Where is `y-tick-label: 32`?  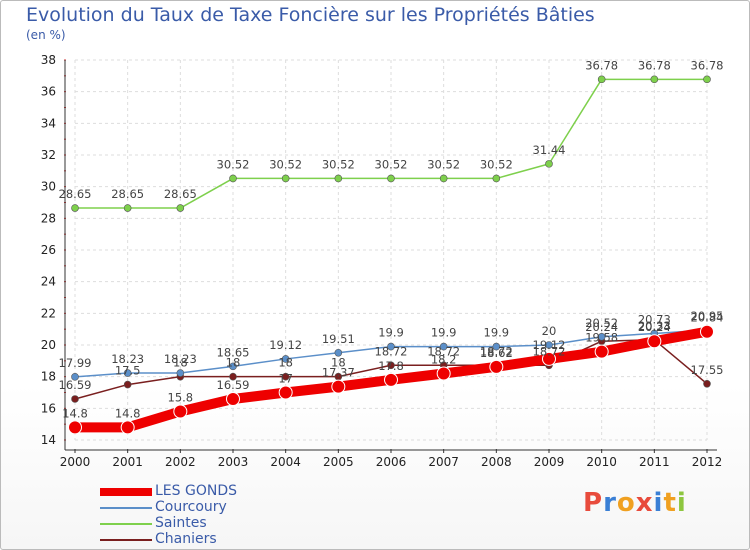
y-tick-label: 32 is located at coordinates (48, 155).